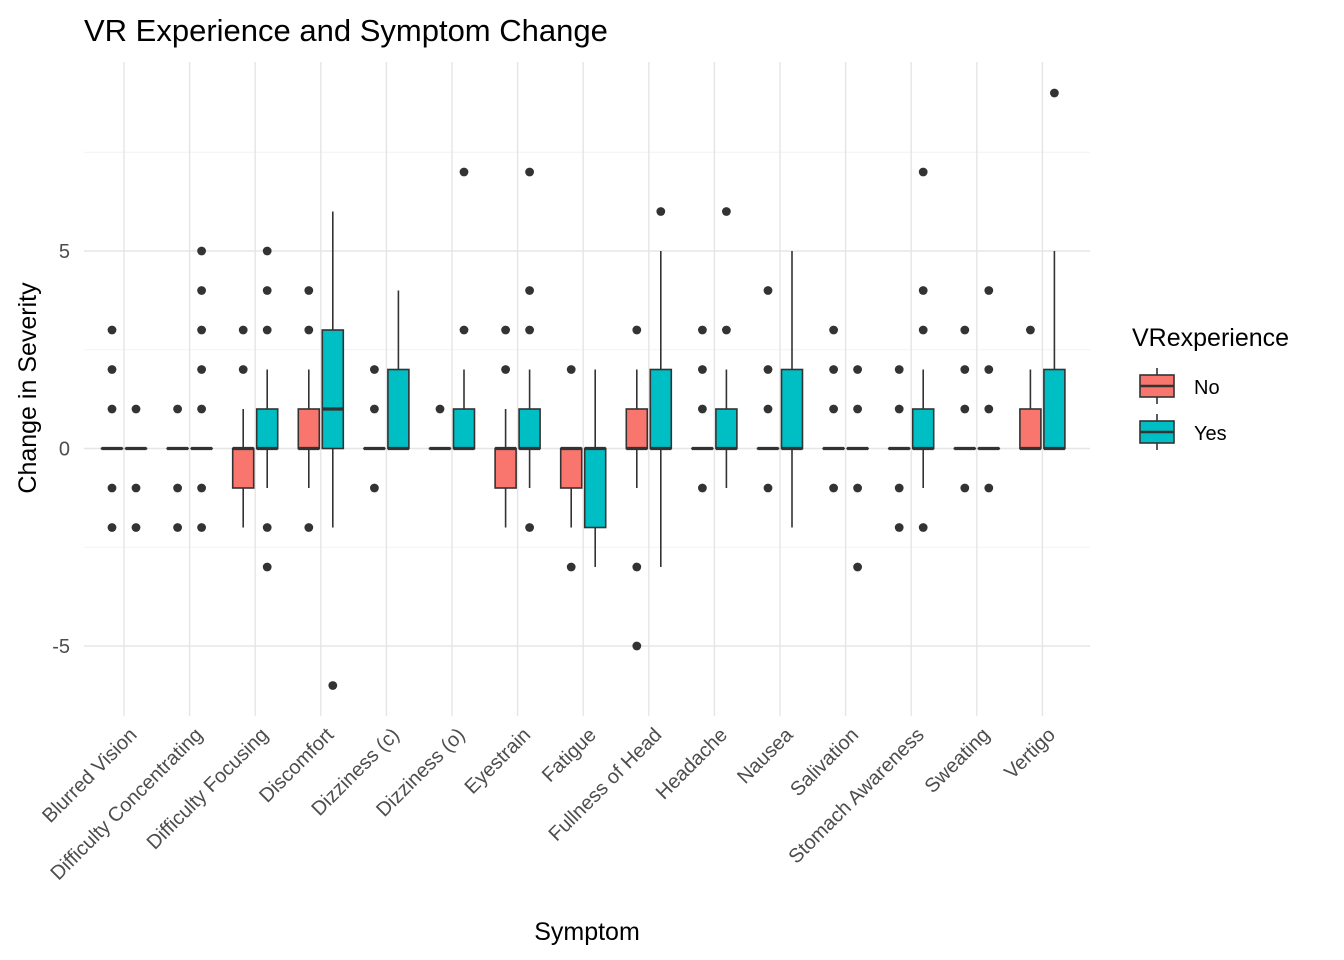  What do you see at coordinates (346, 30) in the screenshot?
I see `chart-title: VR Experience and Symptom Change` at bounding box center [346, 30].